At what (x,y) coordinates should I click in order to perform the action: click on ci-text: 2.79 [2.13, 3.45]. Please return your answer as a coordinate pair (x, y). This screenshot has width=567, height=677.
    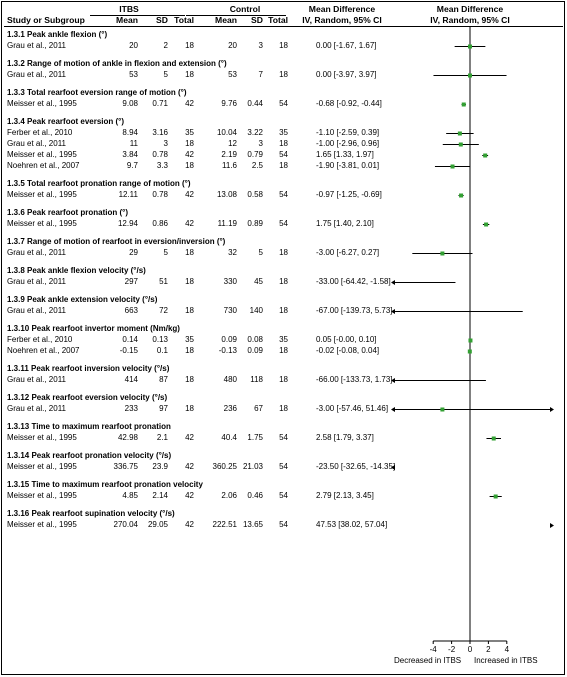
    Looking at the image, I should click on (345, 495).